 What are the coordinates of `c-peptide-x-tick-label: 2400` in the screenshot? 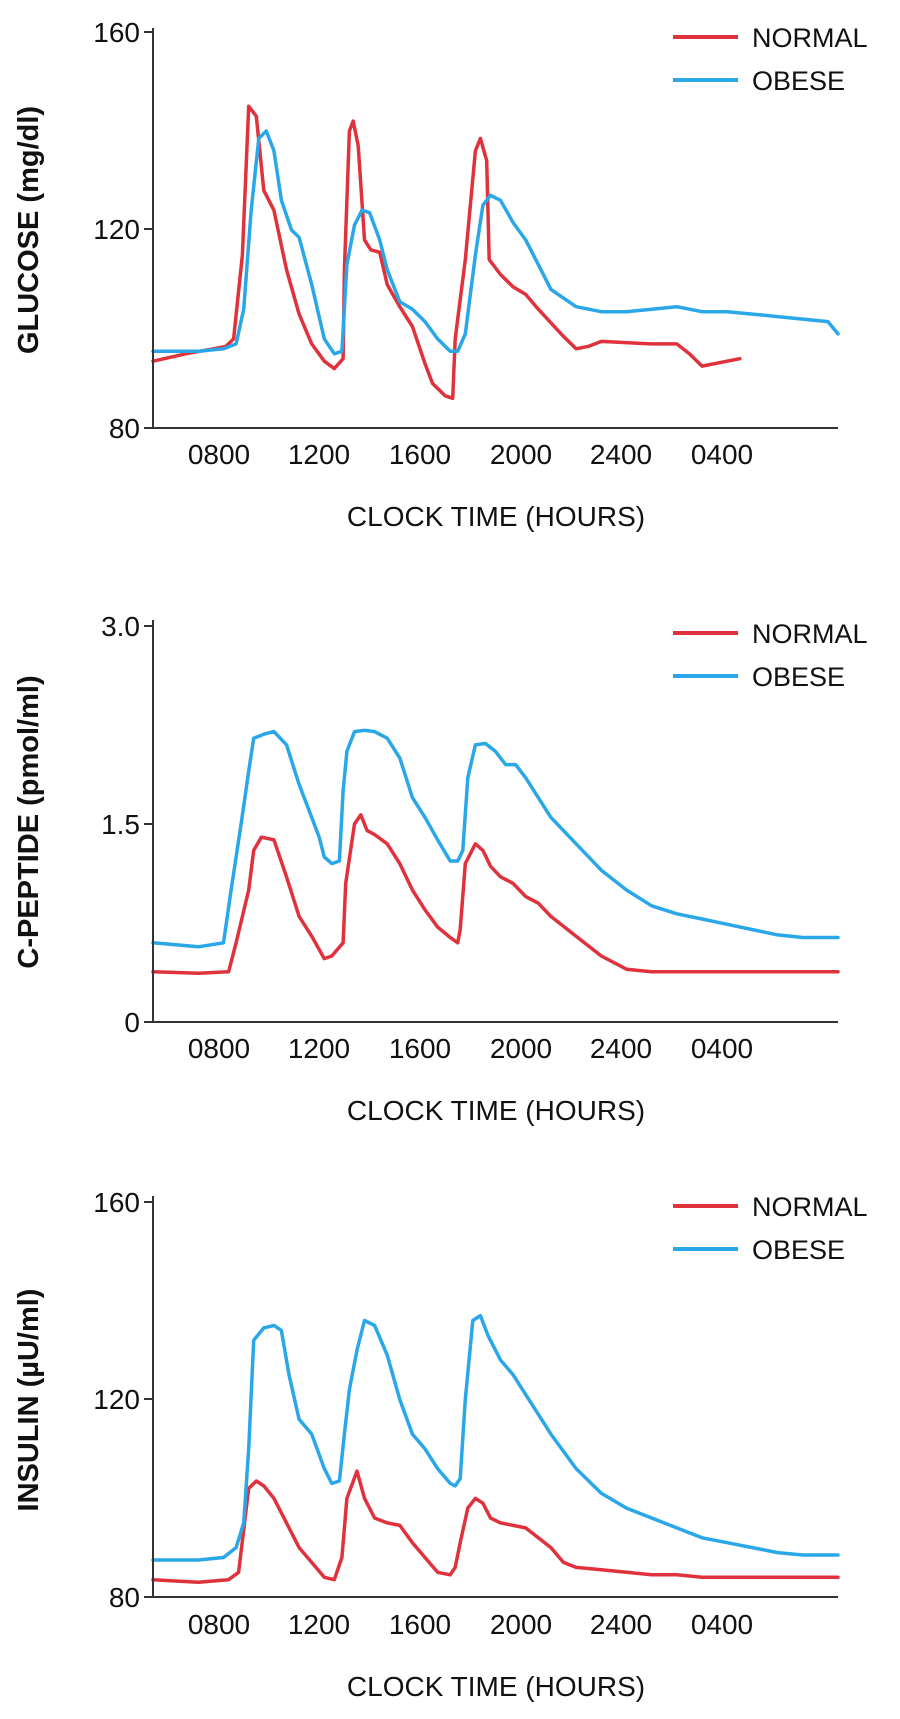 It's located at (621, 1048).